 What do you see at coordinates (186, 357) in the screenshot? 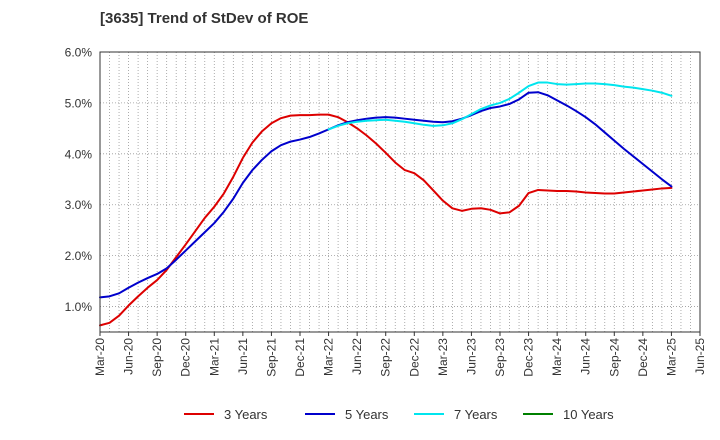
I see `x-tick-label: Dec-20` at bounding box center [186, 357].